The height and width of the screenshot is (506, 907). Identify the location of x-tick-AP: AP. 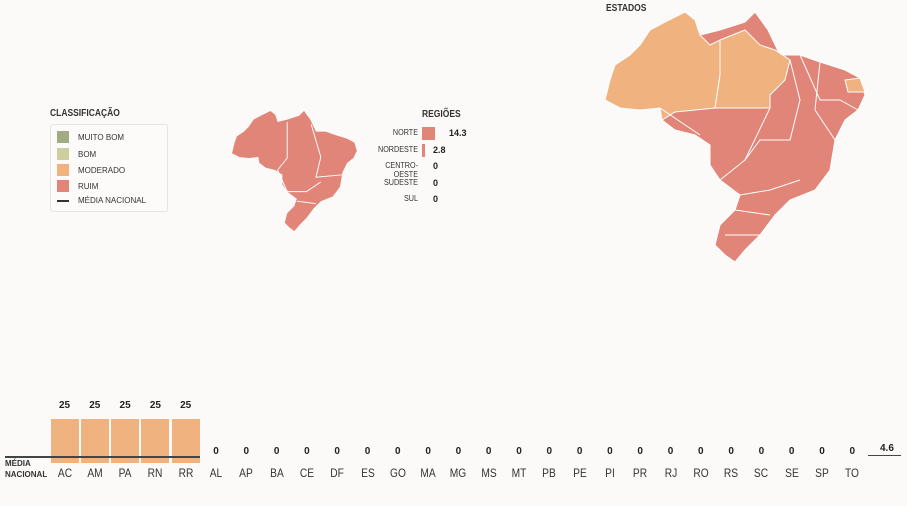
(246, 473).